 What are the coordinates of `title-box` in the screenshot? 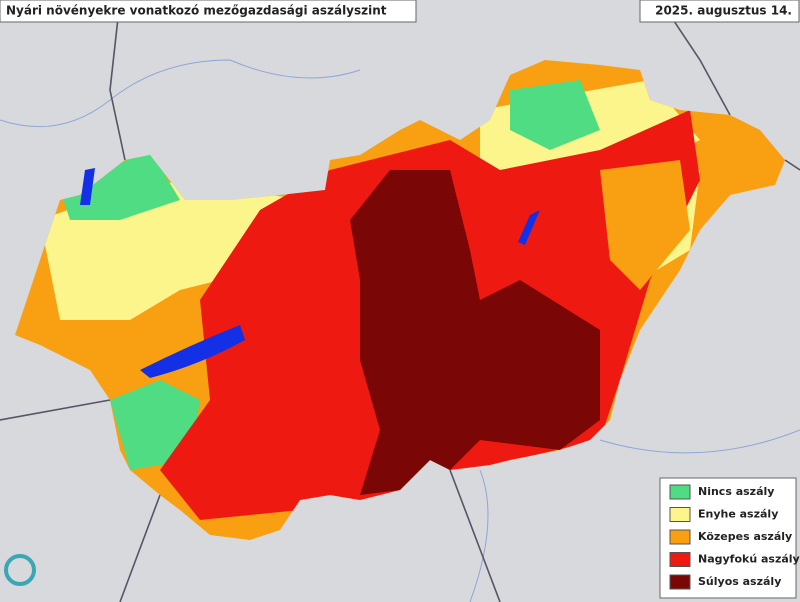 It's located at (208, 11).